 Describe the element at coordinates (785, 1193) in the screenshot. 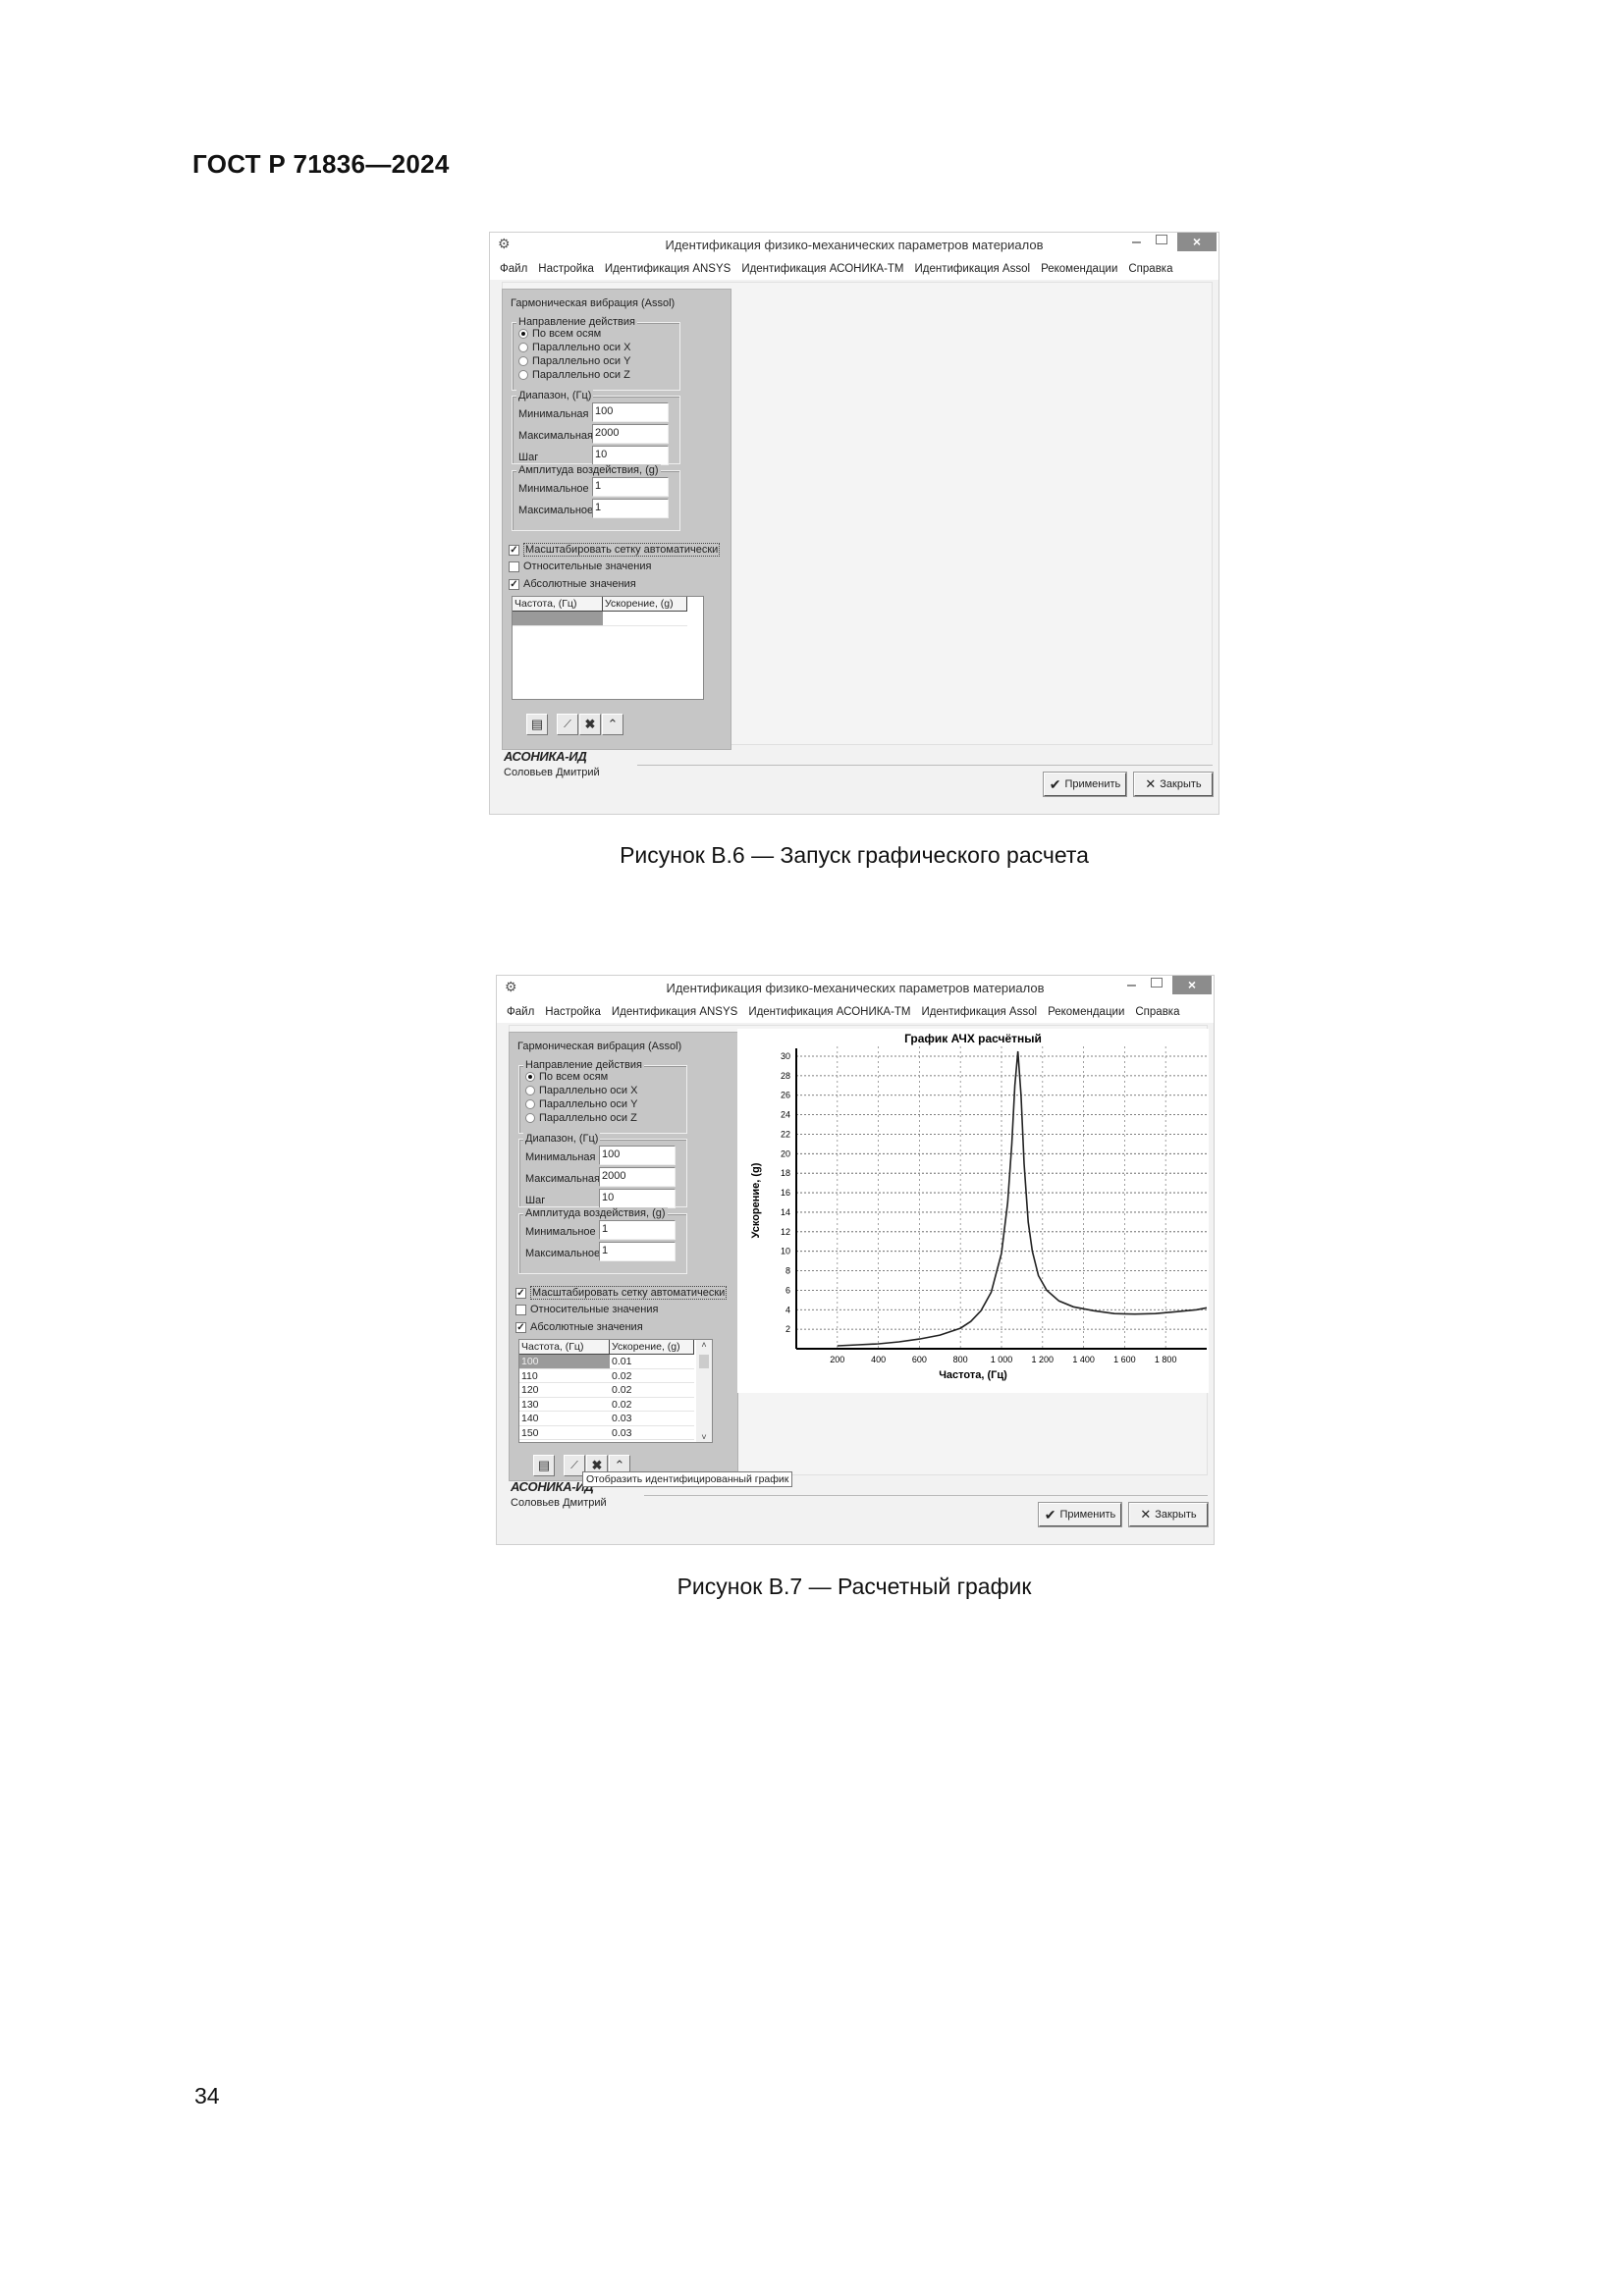

I see `y-tick-label: 16` at that location.